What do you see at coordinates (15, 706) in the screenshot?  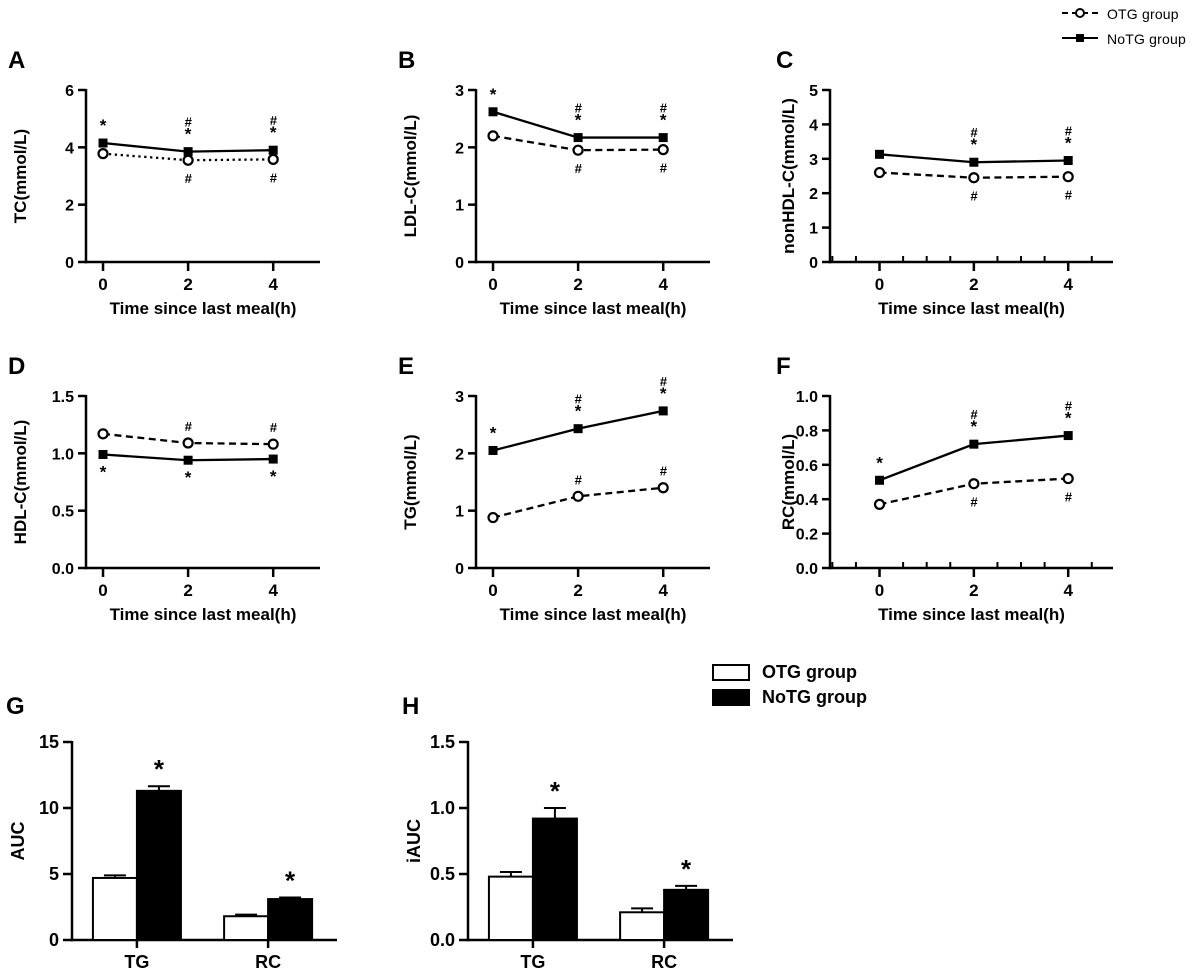 I see `svg-text: G` at bounding box center [15, 706].